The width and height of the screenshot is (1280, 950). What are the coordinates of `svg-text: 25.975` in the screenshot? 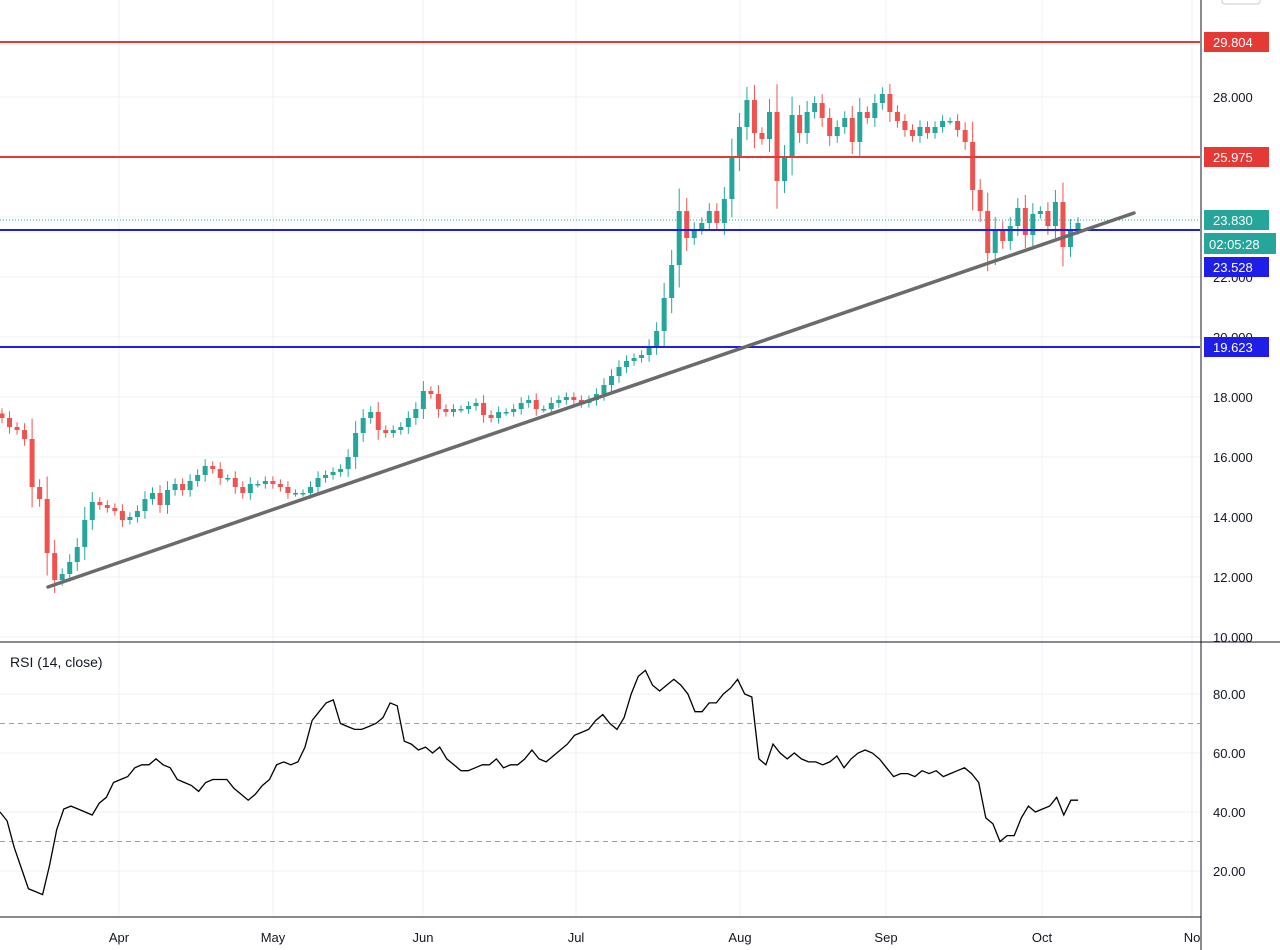 It's located at (1233, 157).